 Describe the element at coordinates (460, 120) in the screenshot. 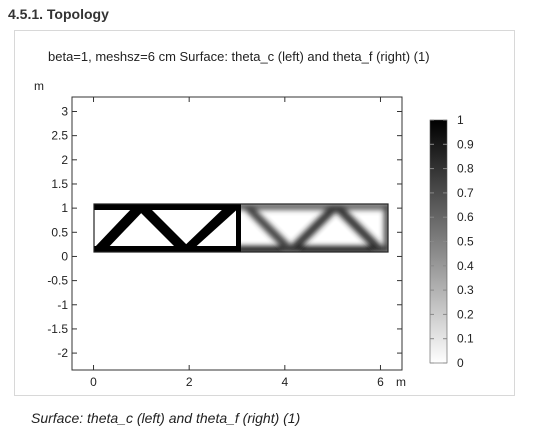

I see `colorbar-tick-label: 1` at that location.